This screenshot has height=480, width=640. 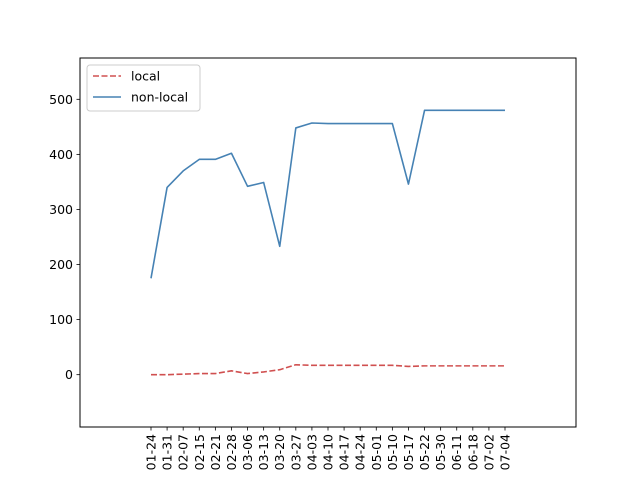 I want to click on y-axis: 0 100 200 300 400 500, so click(x=64, y=237).